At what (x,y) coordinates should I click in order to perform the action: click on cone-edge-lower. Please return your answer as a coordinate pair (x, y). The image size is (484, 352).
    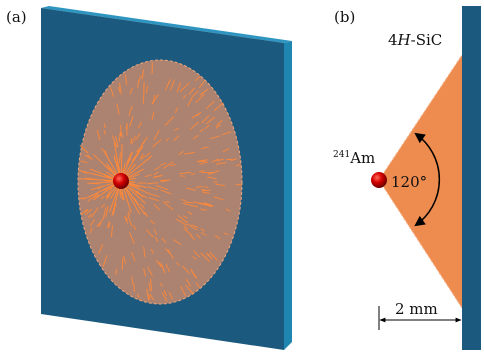
    Looking at the image, I should click on (420, 244).